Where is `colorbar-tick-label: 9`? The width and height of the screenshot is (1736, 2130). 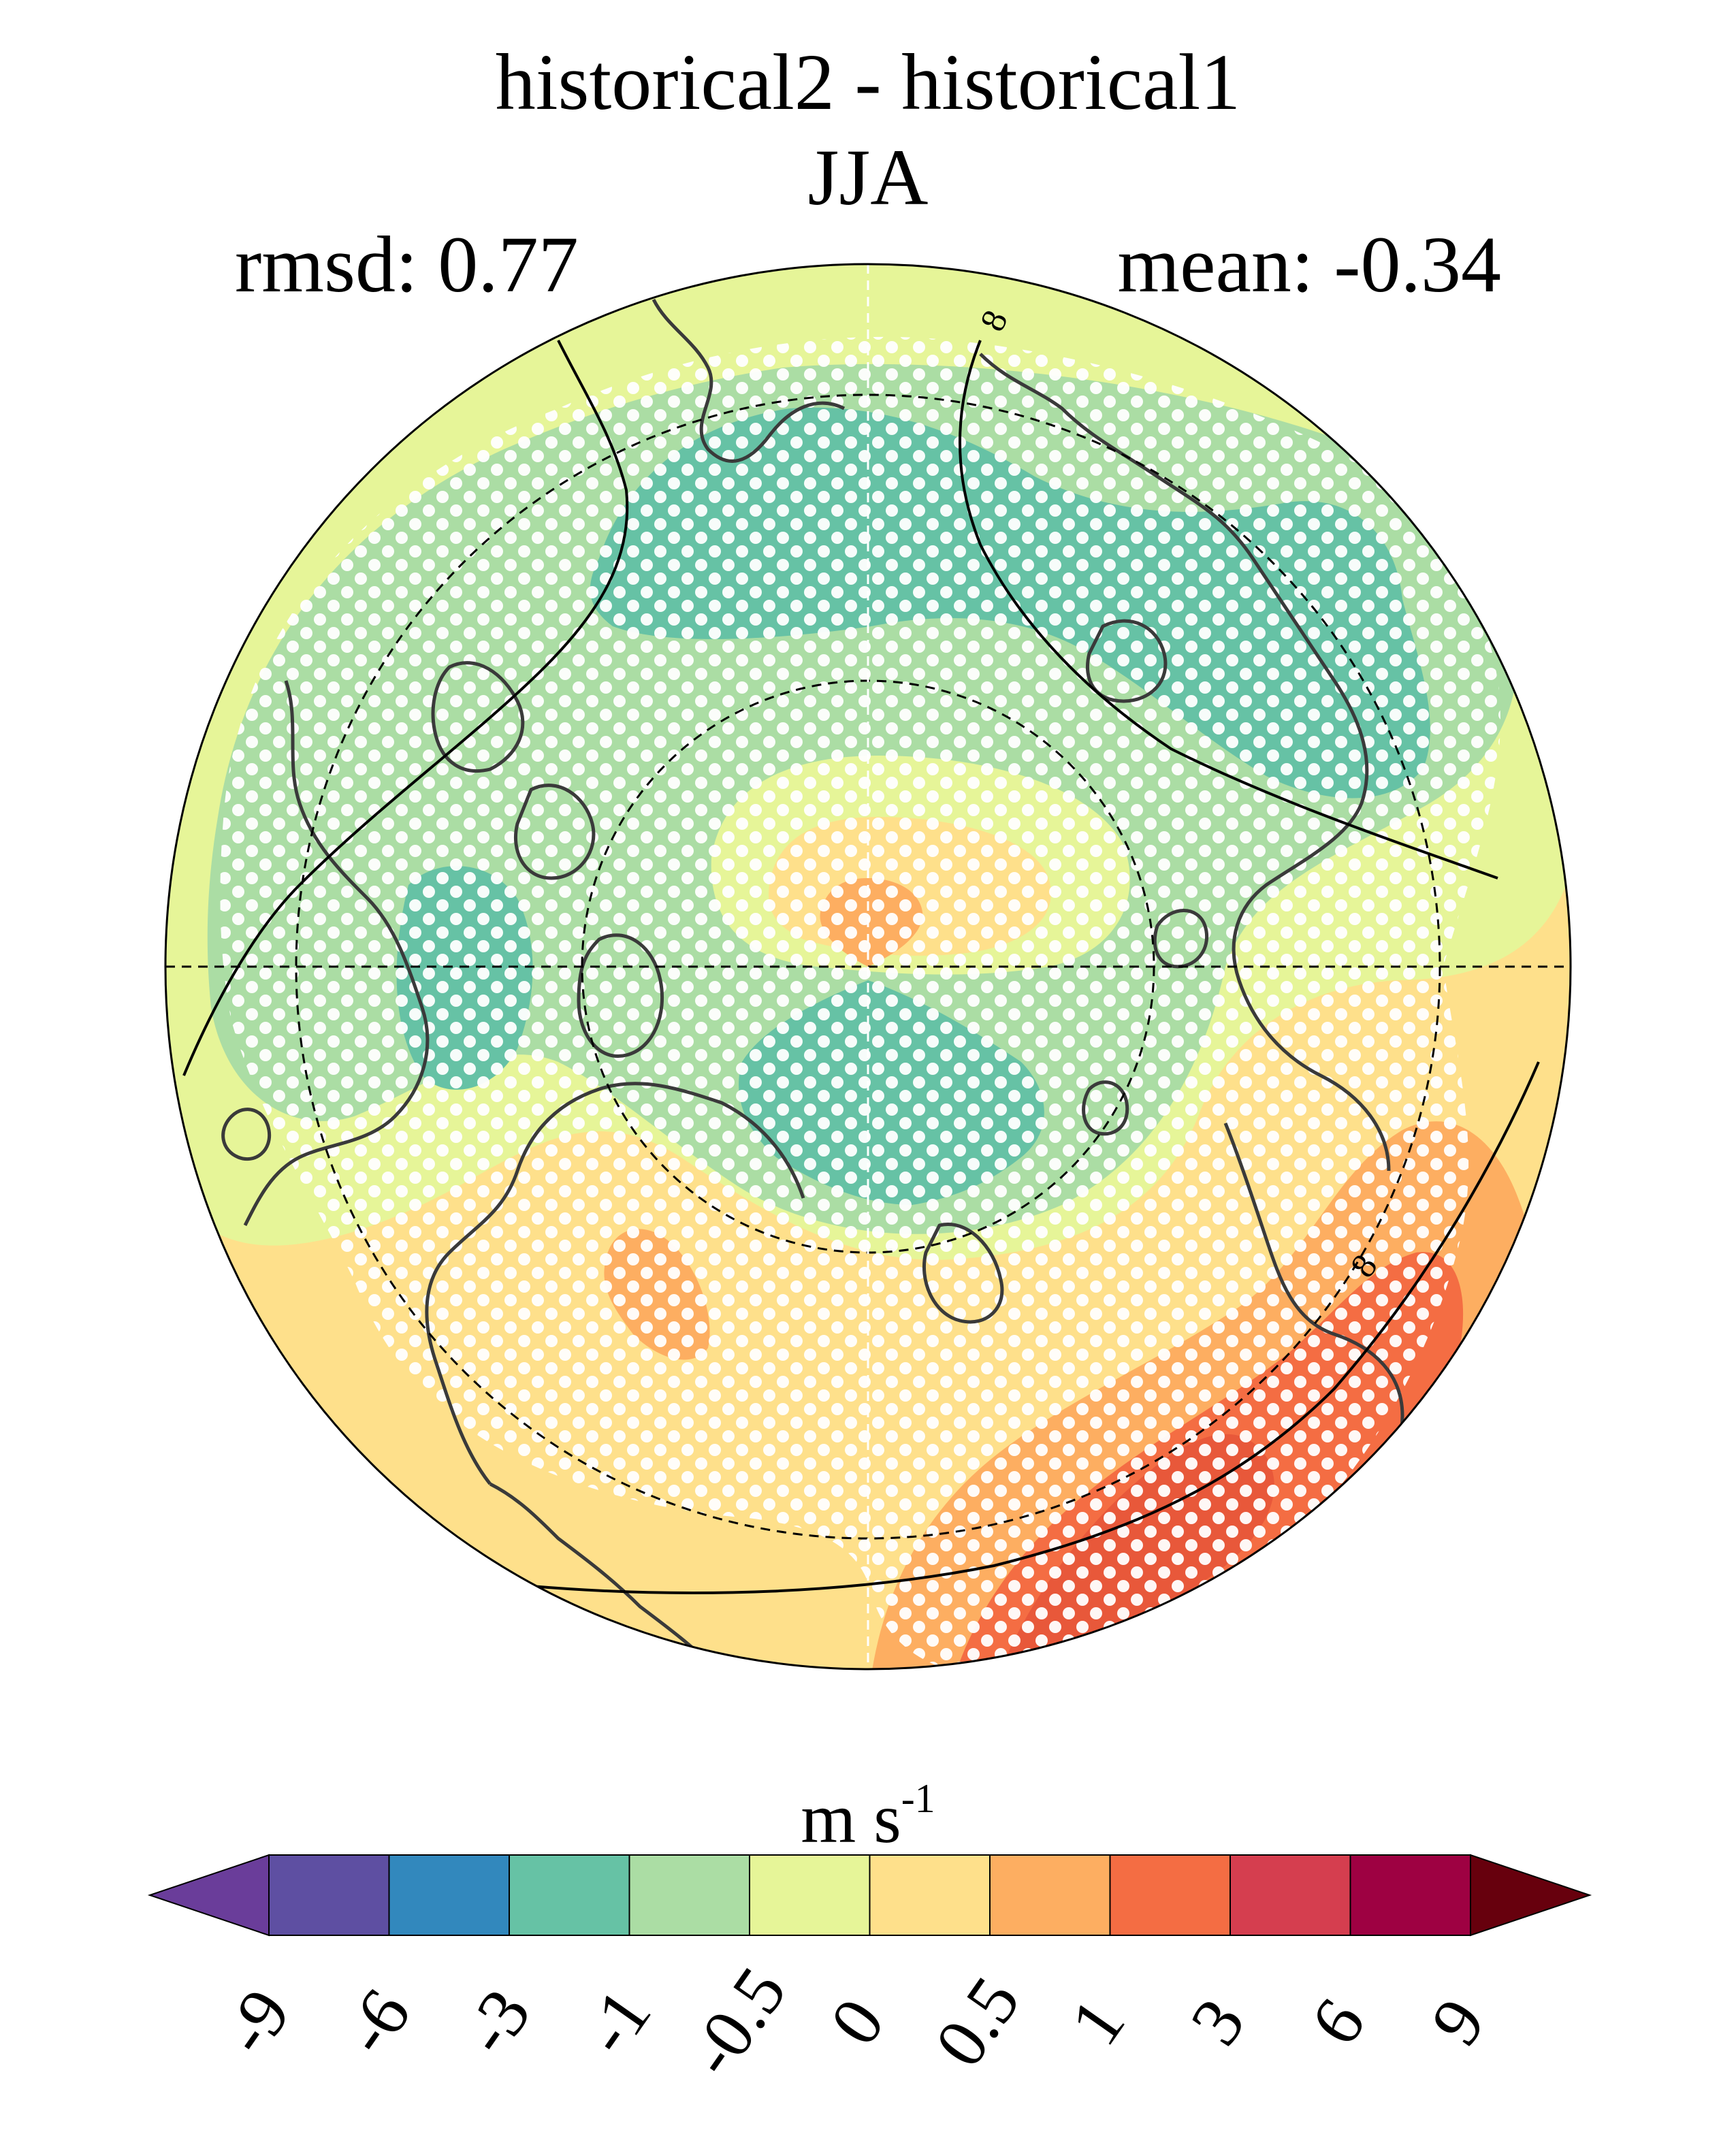 colorbar-tick-label: 9 is located at coordinates (1458, 2022).